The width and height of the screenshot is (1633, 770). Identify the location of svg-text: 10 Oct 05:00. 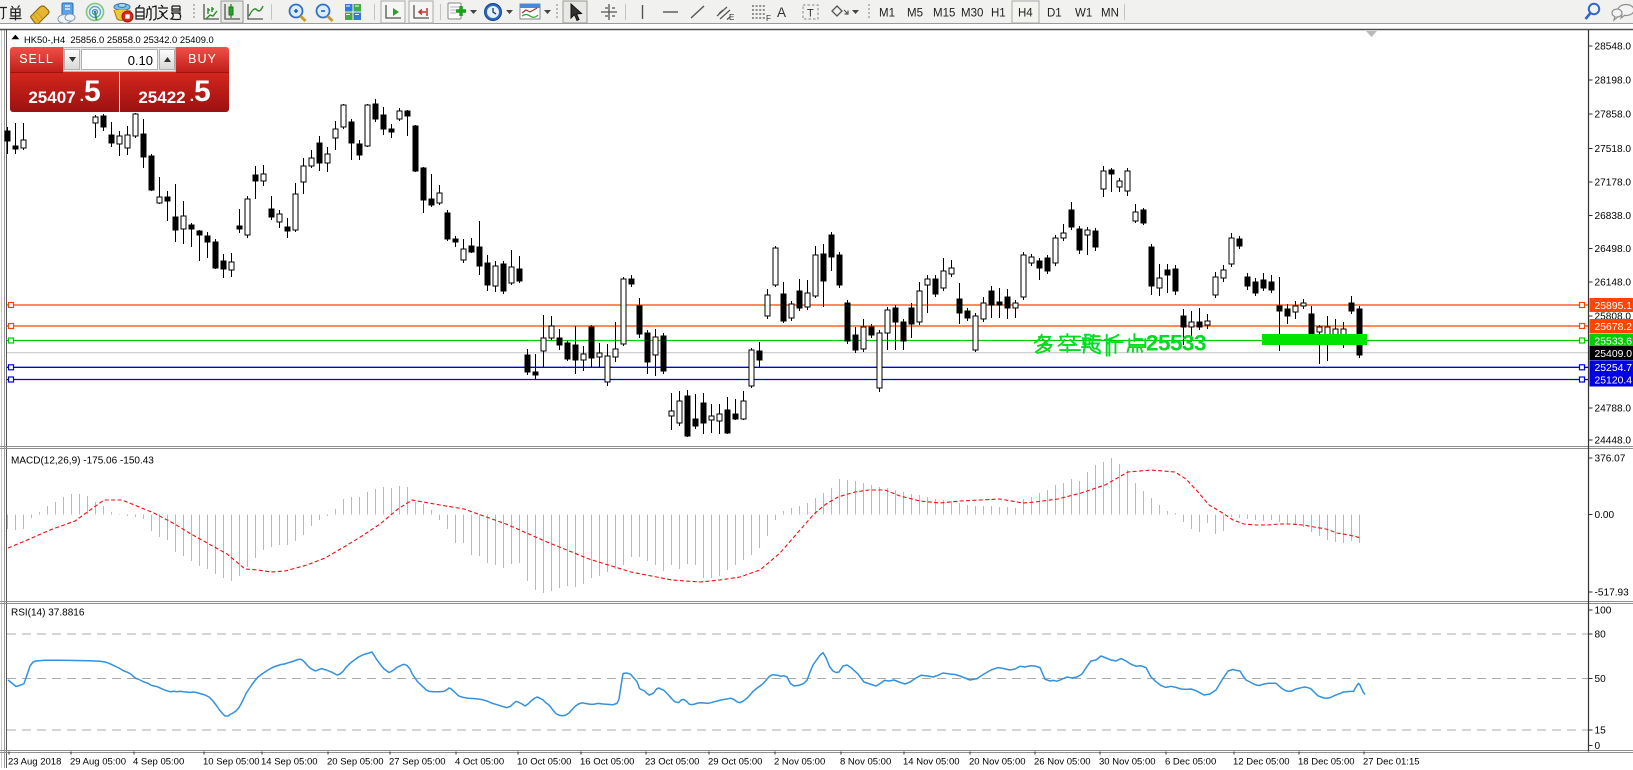
(544, 762).